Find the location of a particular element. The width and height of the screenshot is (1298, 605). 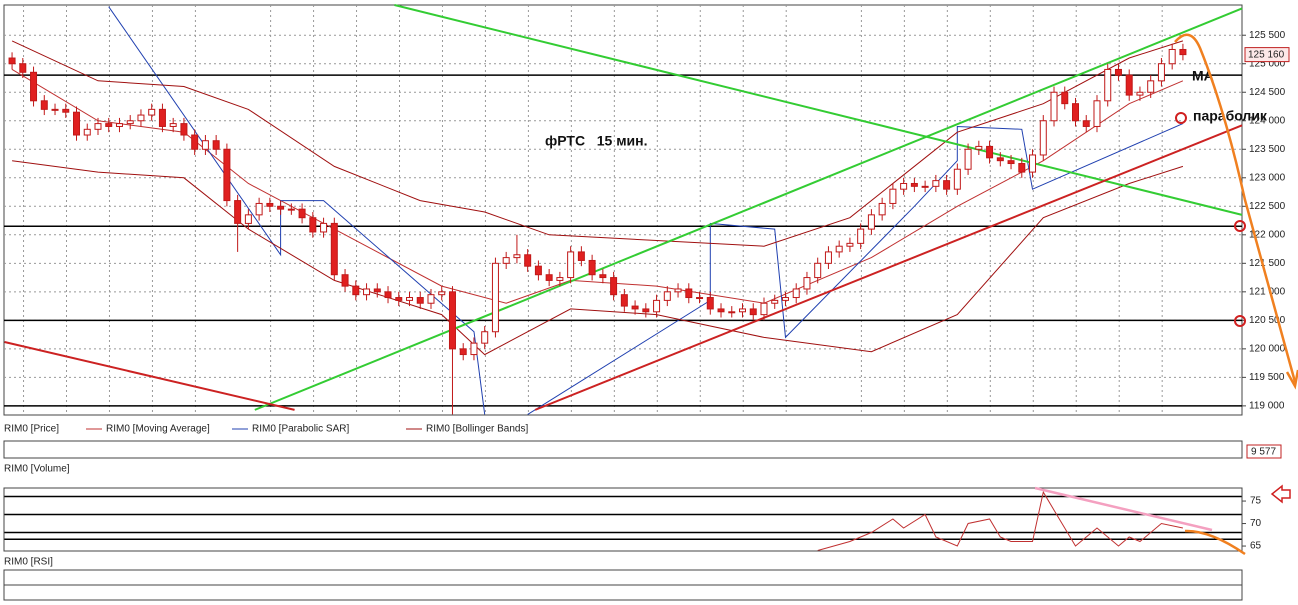

y-tick-label: 120 500 is located at coordinates (1267, 320).